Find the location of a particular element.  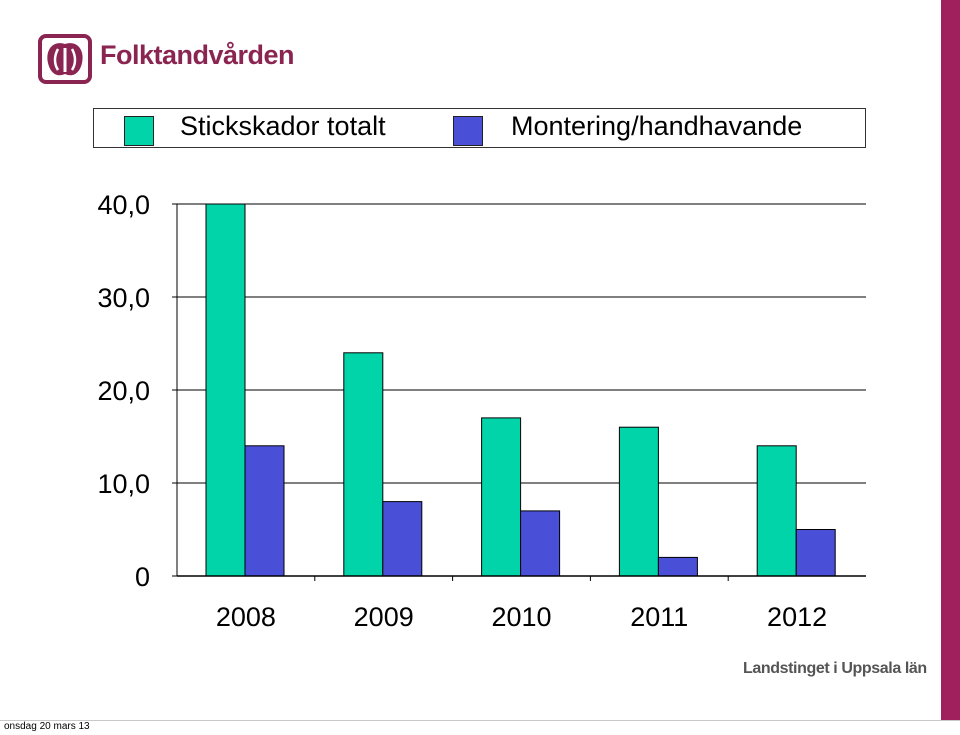

sidebar-strip is located at coordinates (950, 360).